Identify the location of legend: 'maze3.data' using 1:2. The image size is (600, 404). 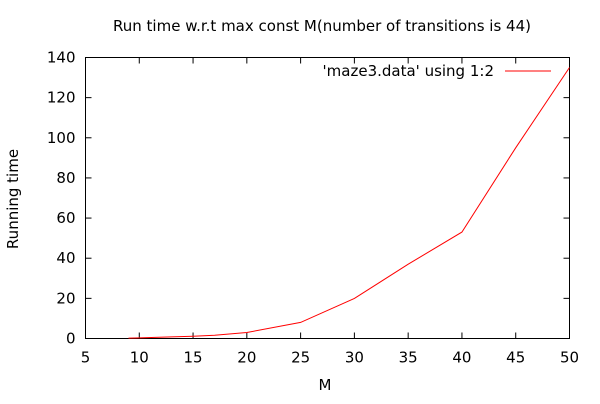
(437, 71).